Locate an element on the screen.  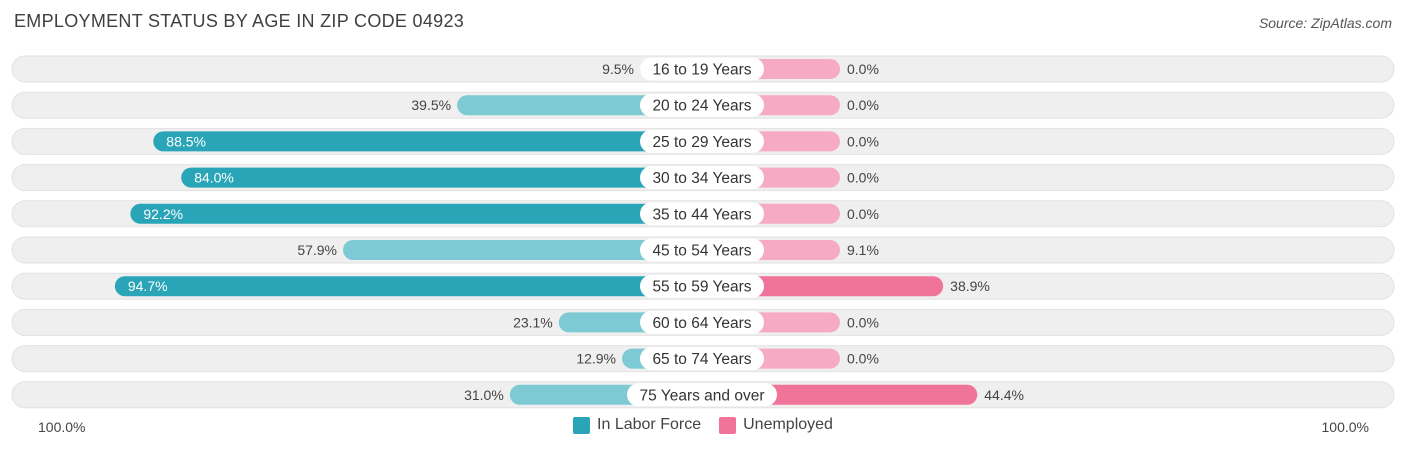
category-label: 25 to 29 Years is located at coordinates (701, 142).